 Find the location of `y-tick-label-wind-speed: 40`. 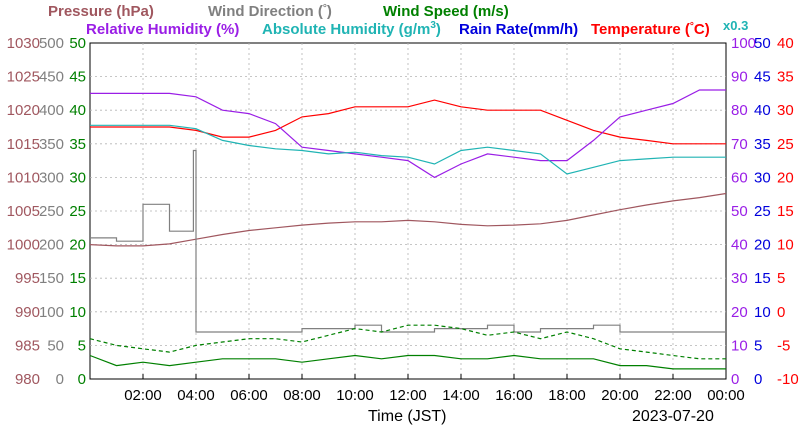

y-tick-label-wind-speed: 40 is located at coordinates (77, 110).